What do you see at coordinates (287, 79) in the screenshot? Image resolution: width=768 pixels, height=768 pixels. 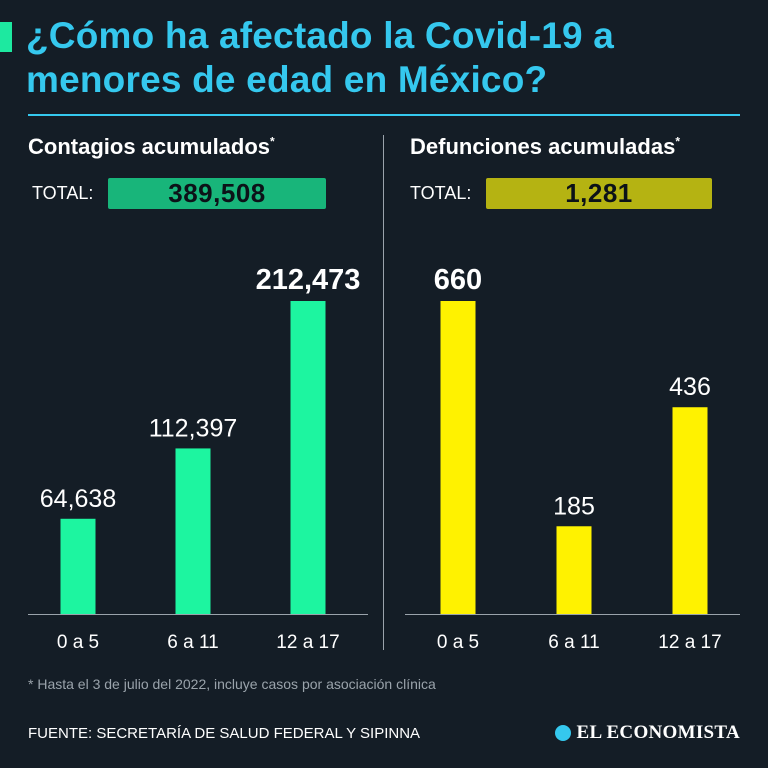 I see `page-title-line-2: menores de edad en México?` at bounding box center [287, 79].